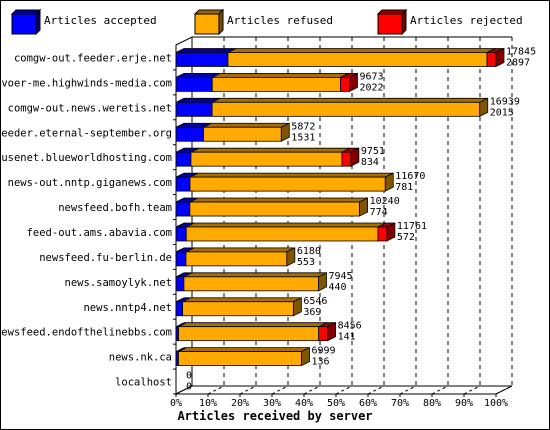 The image size is (550, 430). I want to click on total-label: 6546, so click(315, 301).